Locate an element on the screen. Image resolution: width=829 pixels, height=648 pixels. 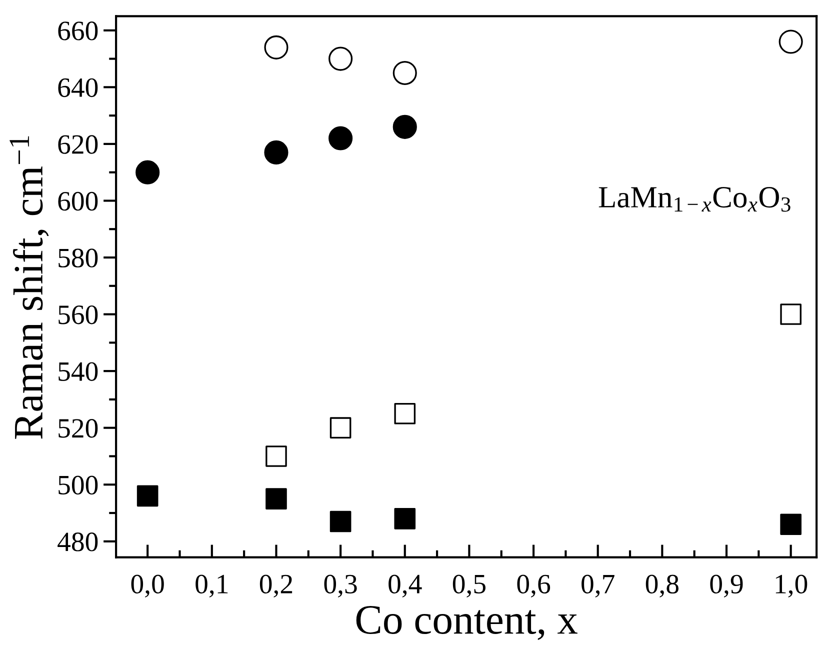
x-tick-label: 0,9 is located at coordinates (726, 586).